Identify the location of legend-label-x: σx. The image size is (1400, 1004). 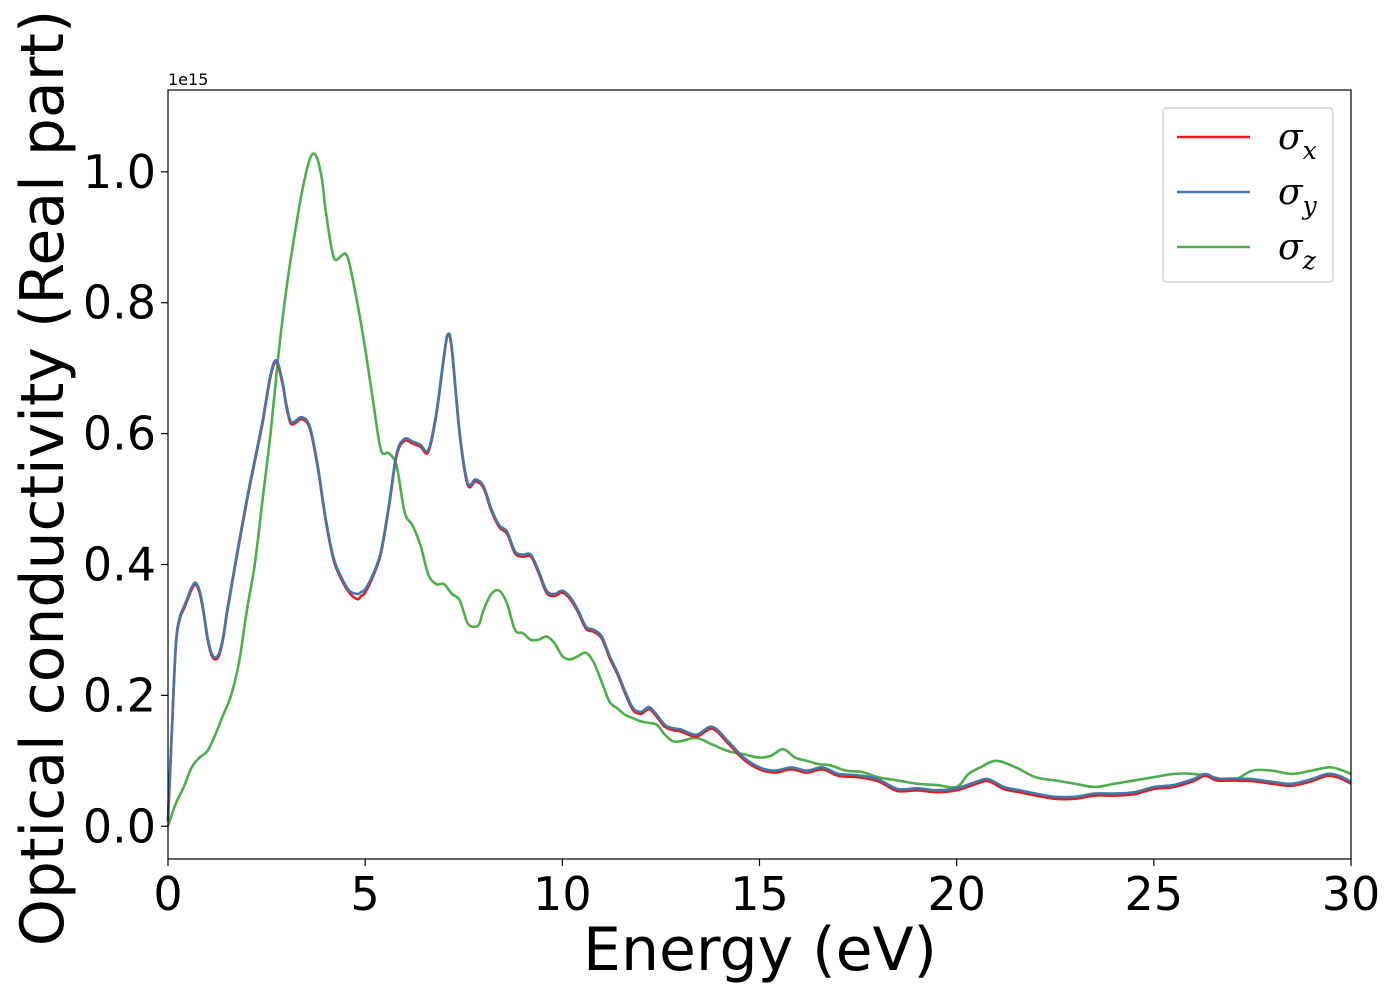
(1297, 141).